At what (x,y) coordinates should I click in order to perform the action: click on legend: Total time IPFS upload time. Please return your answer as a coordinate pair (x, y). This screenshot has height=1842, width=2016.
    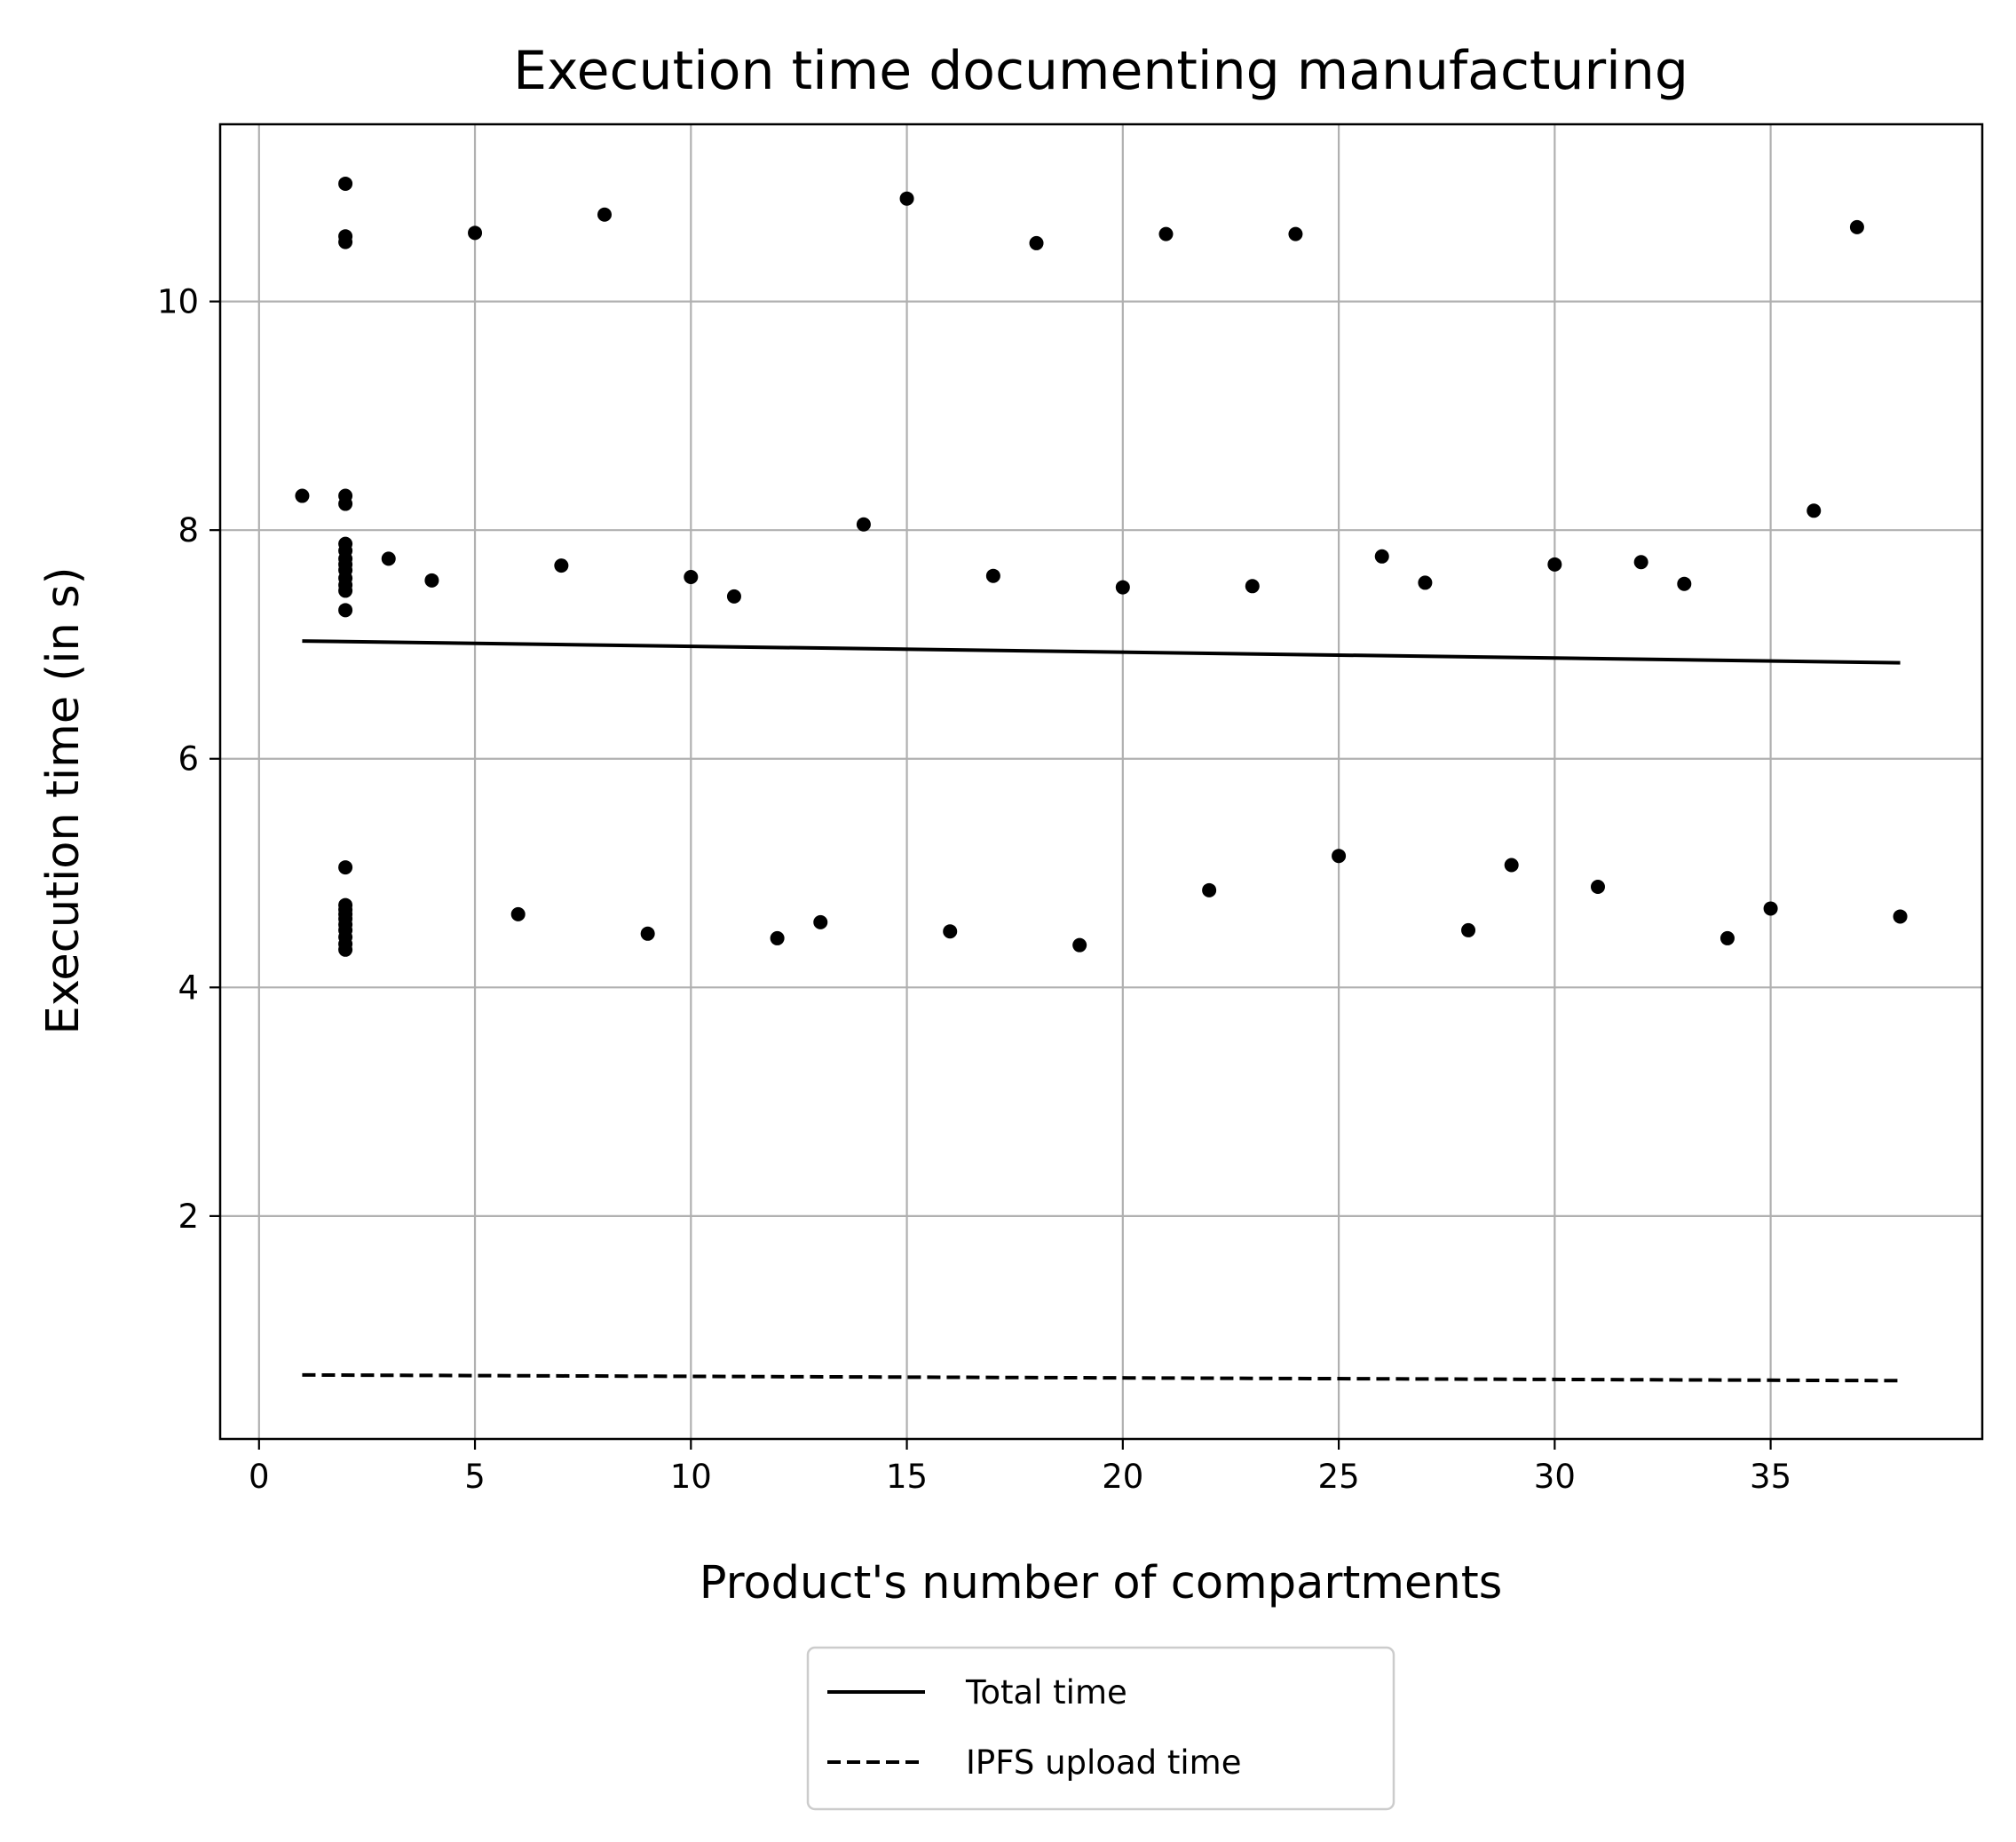
    Looking at the image, I should click on (1100, 1728).